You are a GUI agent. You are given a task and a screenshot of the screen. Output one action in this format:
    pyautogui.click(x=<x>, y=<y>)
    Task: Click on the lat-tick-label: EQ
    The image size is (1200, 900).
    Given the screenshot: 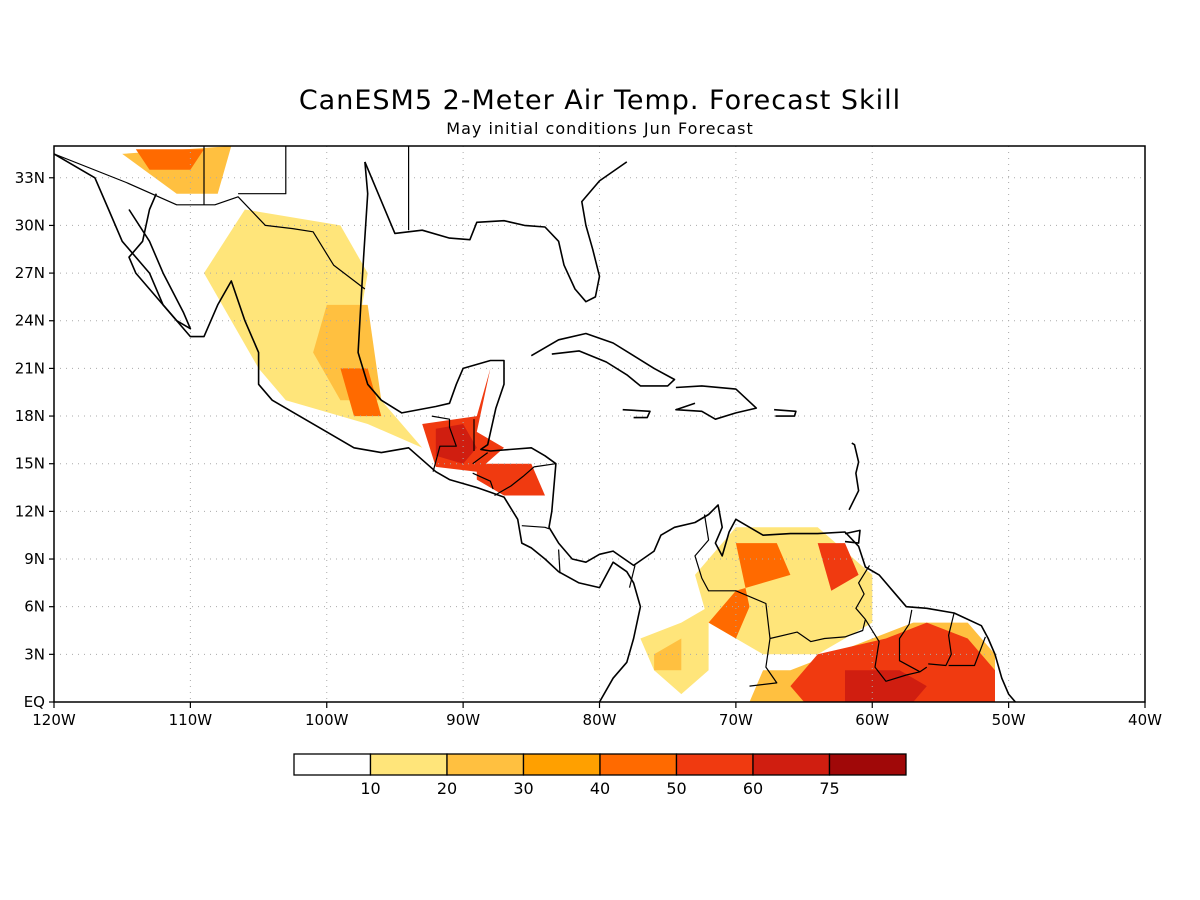 What is the action you would take?
    pyautogui.click(x=34, y=702)
    